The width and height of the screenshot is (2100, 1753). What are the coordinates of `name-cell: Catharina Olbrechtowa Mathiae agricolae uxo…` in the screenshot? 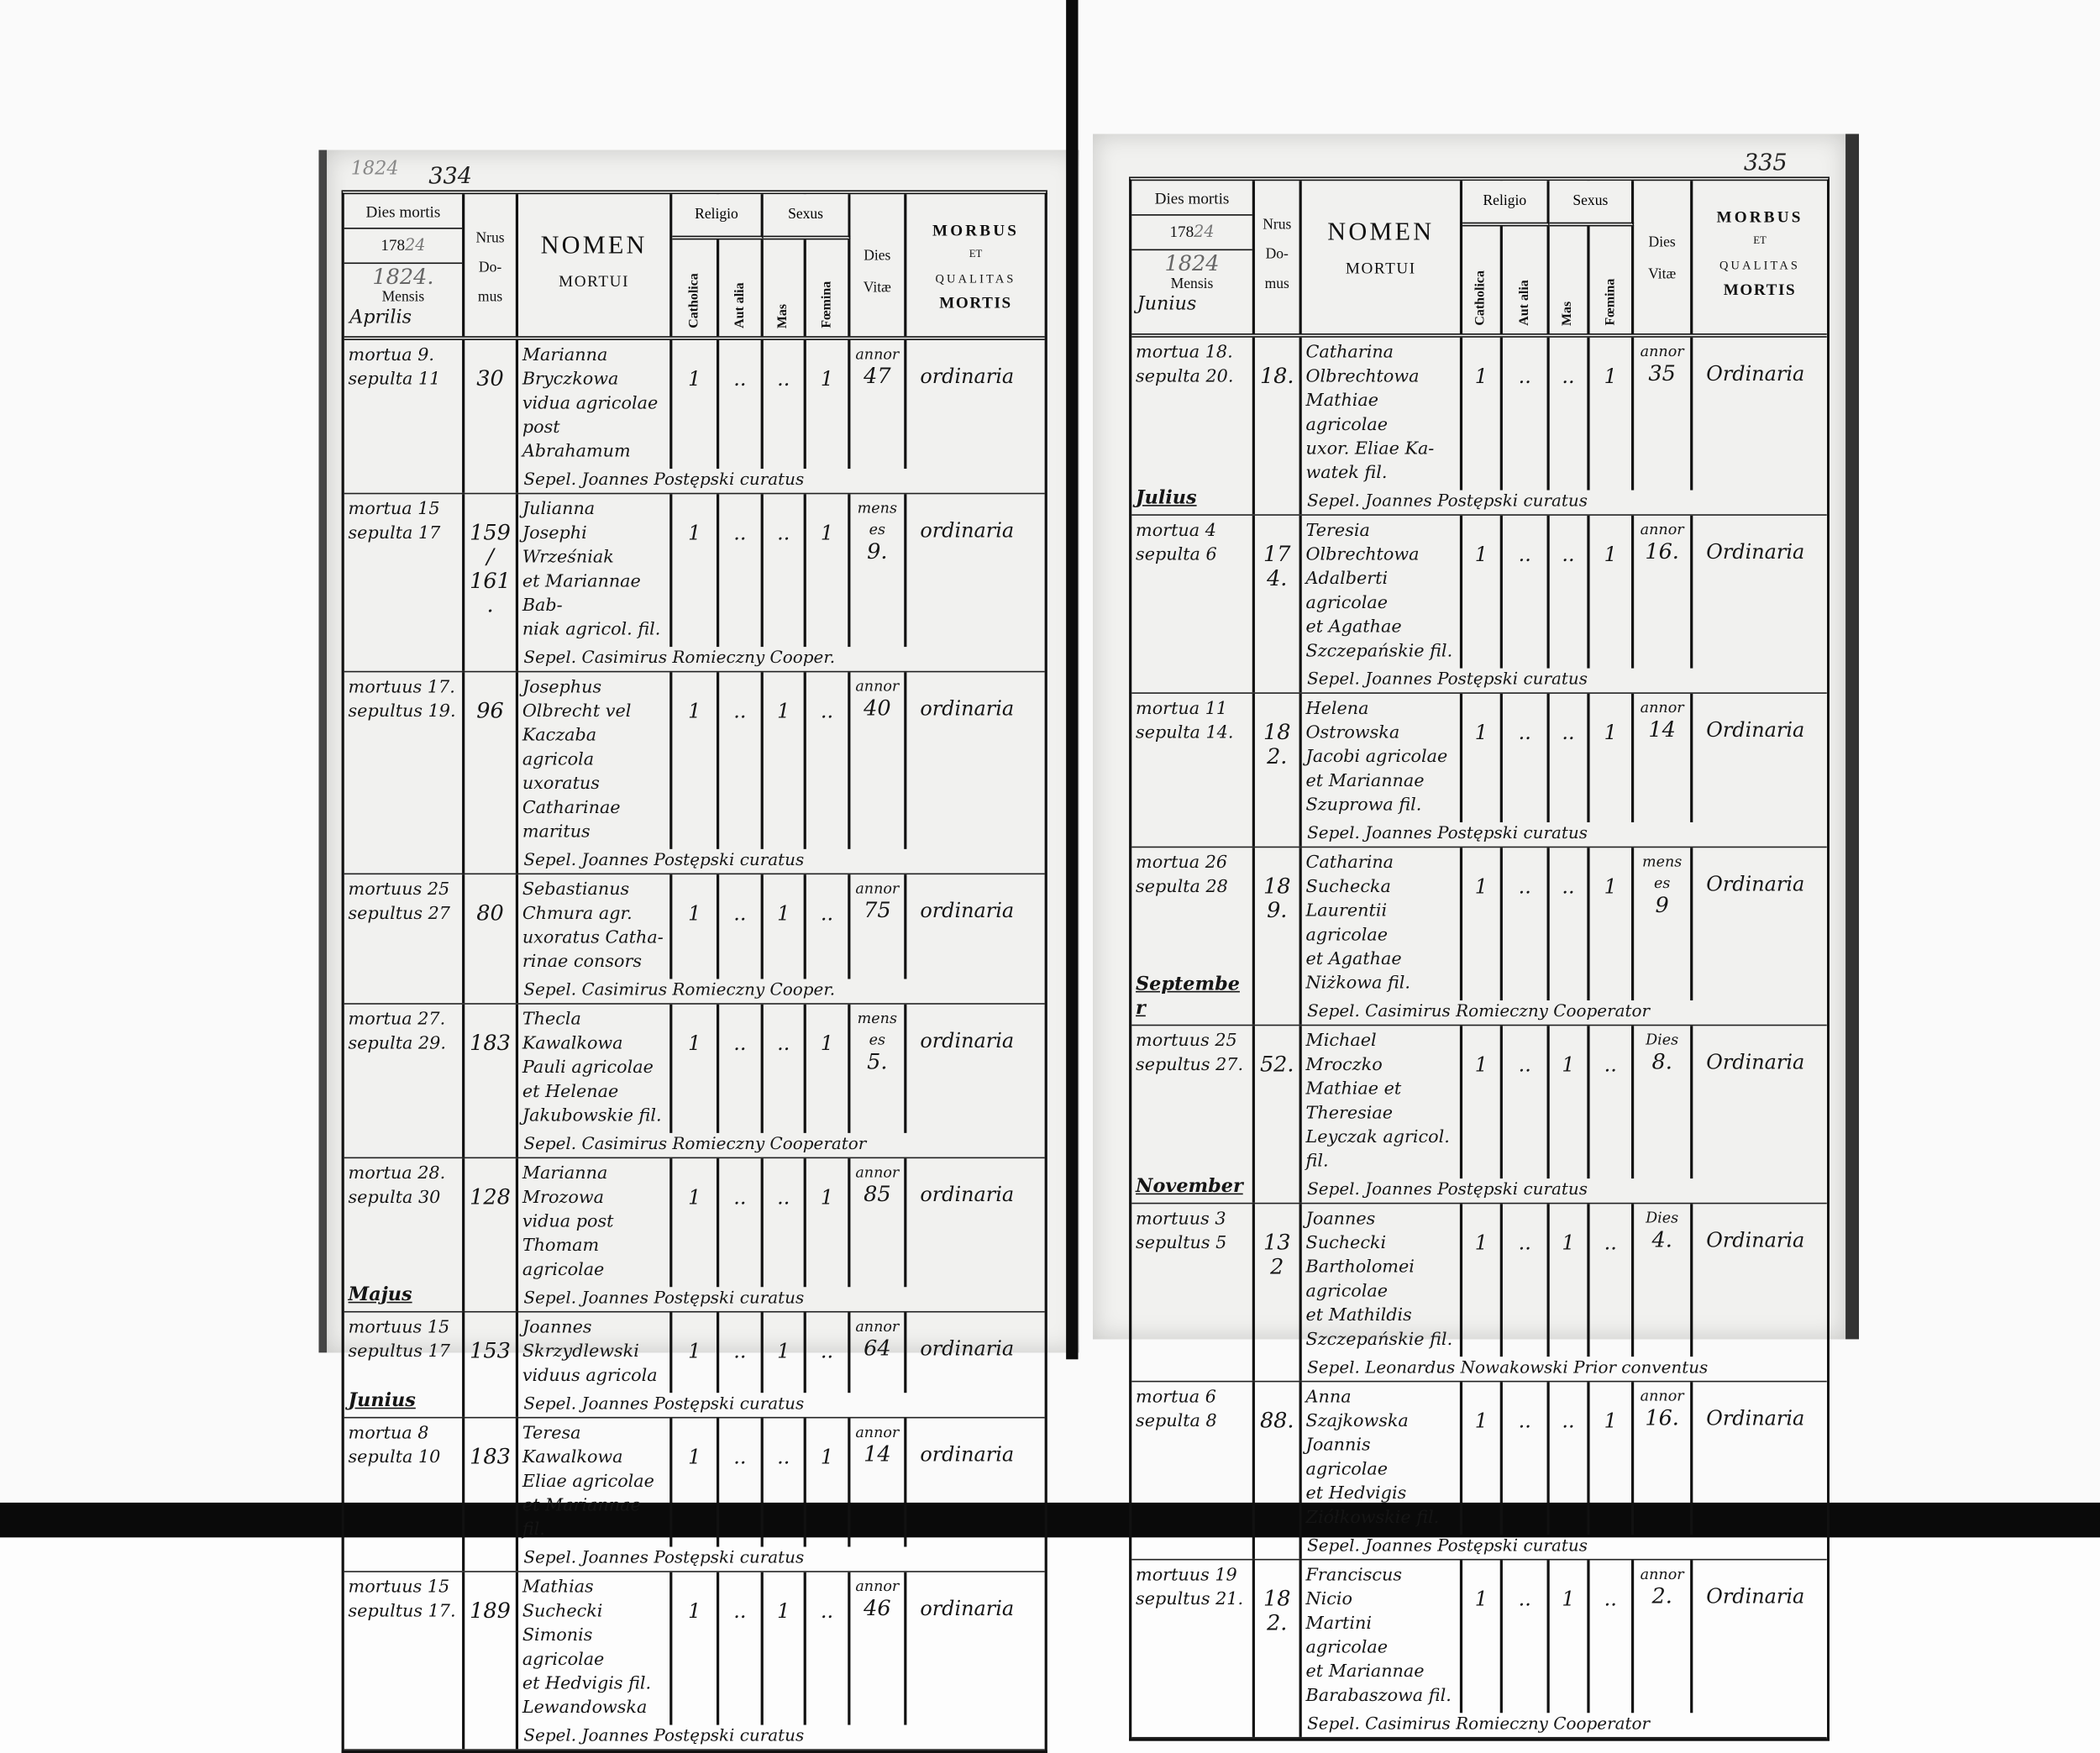 It's located at (1382, 414).